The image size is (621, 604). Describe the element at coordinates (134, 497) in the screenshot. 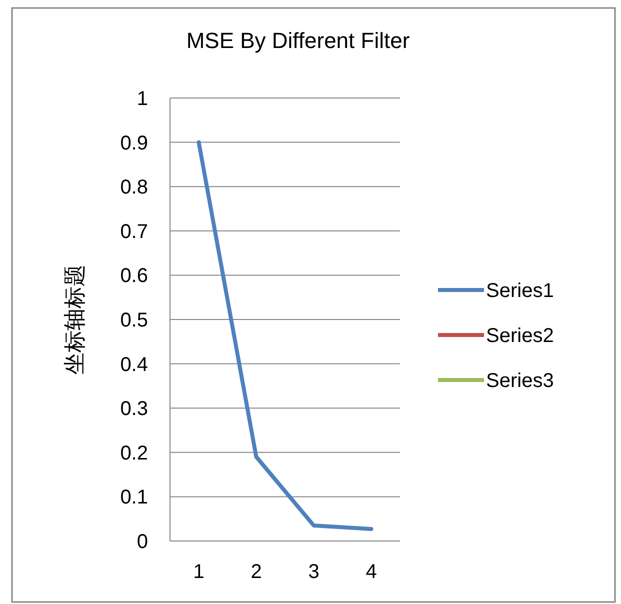

I see `y-tick-label: 0.1` at that location.